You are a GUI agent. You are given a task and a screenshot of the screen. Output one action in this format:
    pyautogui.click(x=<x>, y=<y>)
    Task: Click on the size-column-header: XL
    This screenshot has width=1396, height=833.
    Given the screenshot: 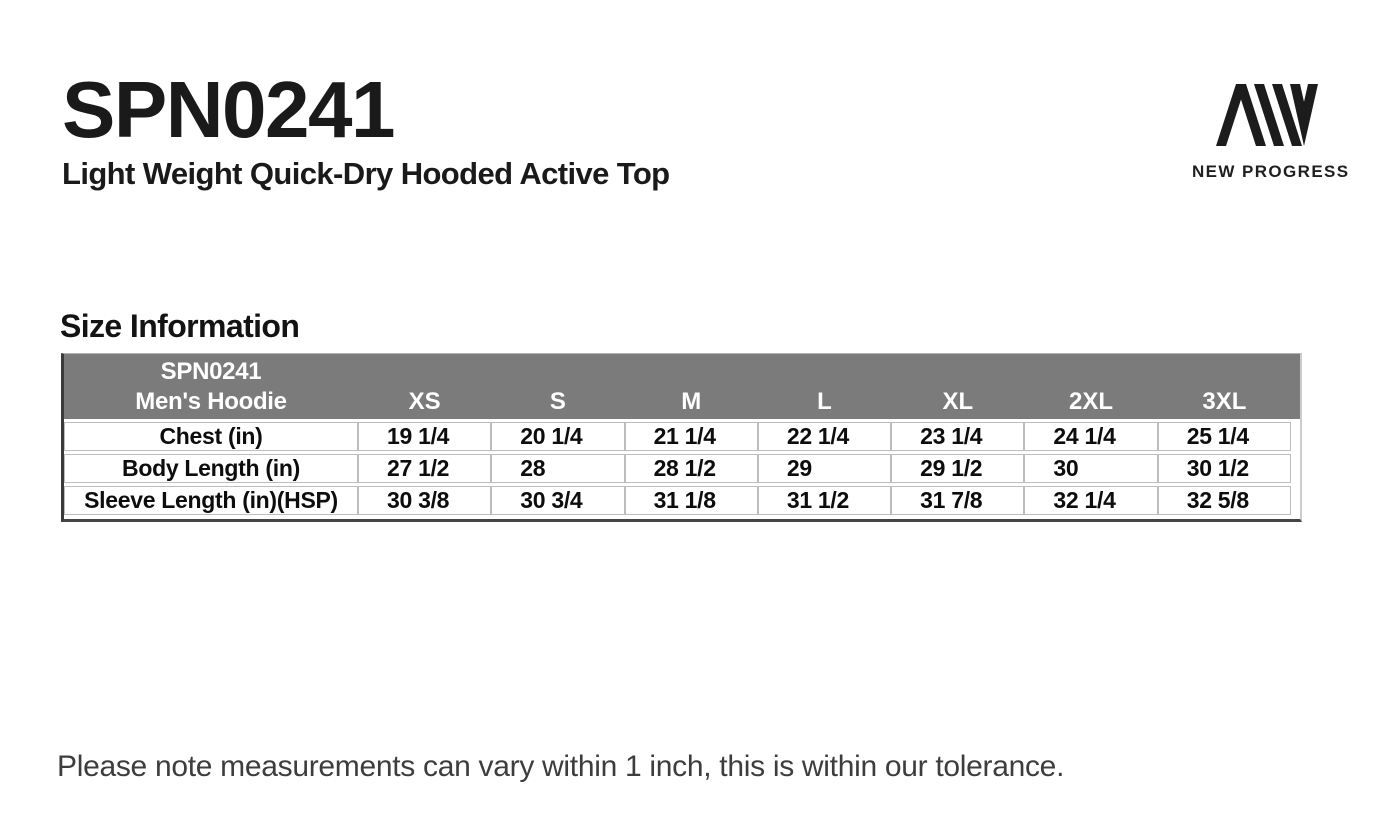 What is the action you would take?
    pyautogui.click(x=958, y=401)
    